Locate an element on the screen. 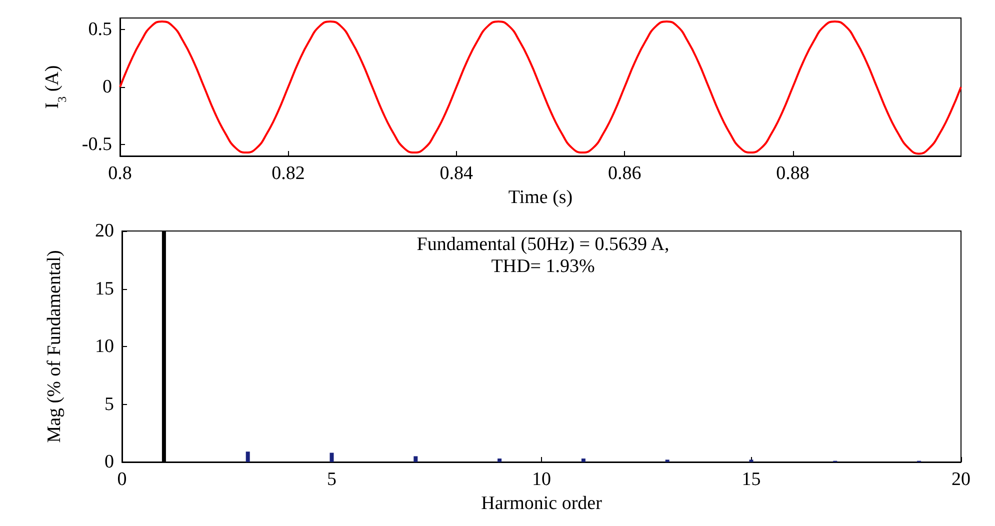  annotation: THD= 1.93% is located at coordinates (543, 266).